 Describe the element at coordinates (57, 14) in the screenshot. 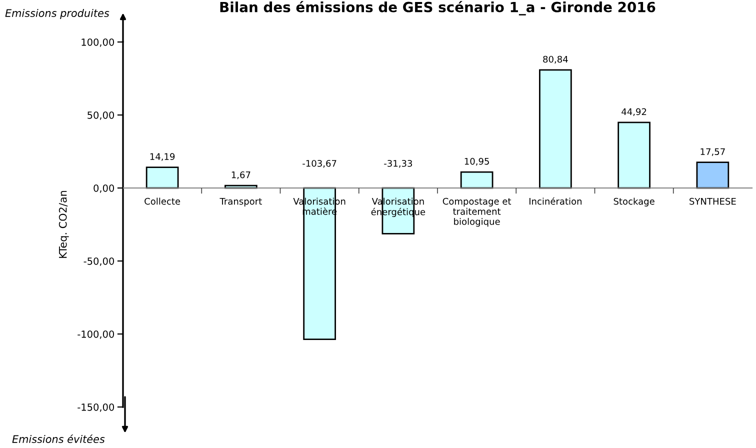

I see `text: Emissions produites` at that location.